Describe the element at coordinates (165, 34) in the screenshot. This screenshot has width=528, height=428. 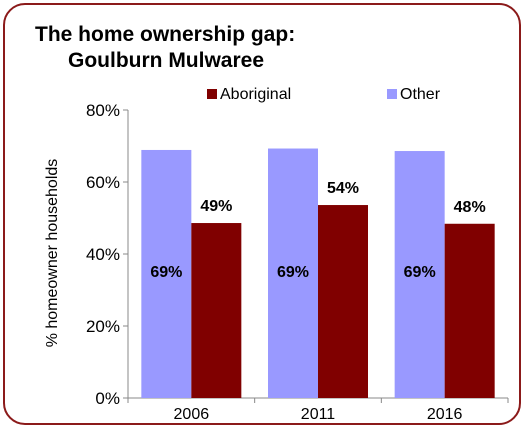
I see `chart-title-line-1: The home ownership gap:` at that location.